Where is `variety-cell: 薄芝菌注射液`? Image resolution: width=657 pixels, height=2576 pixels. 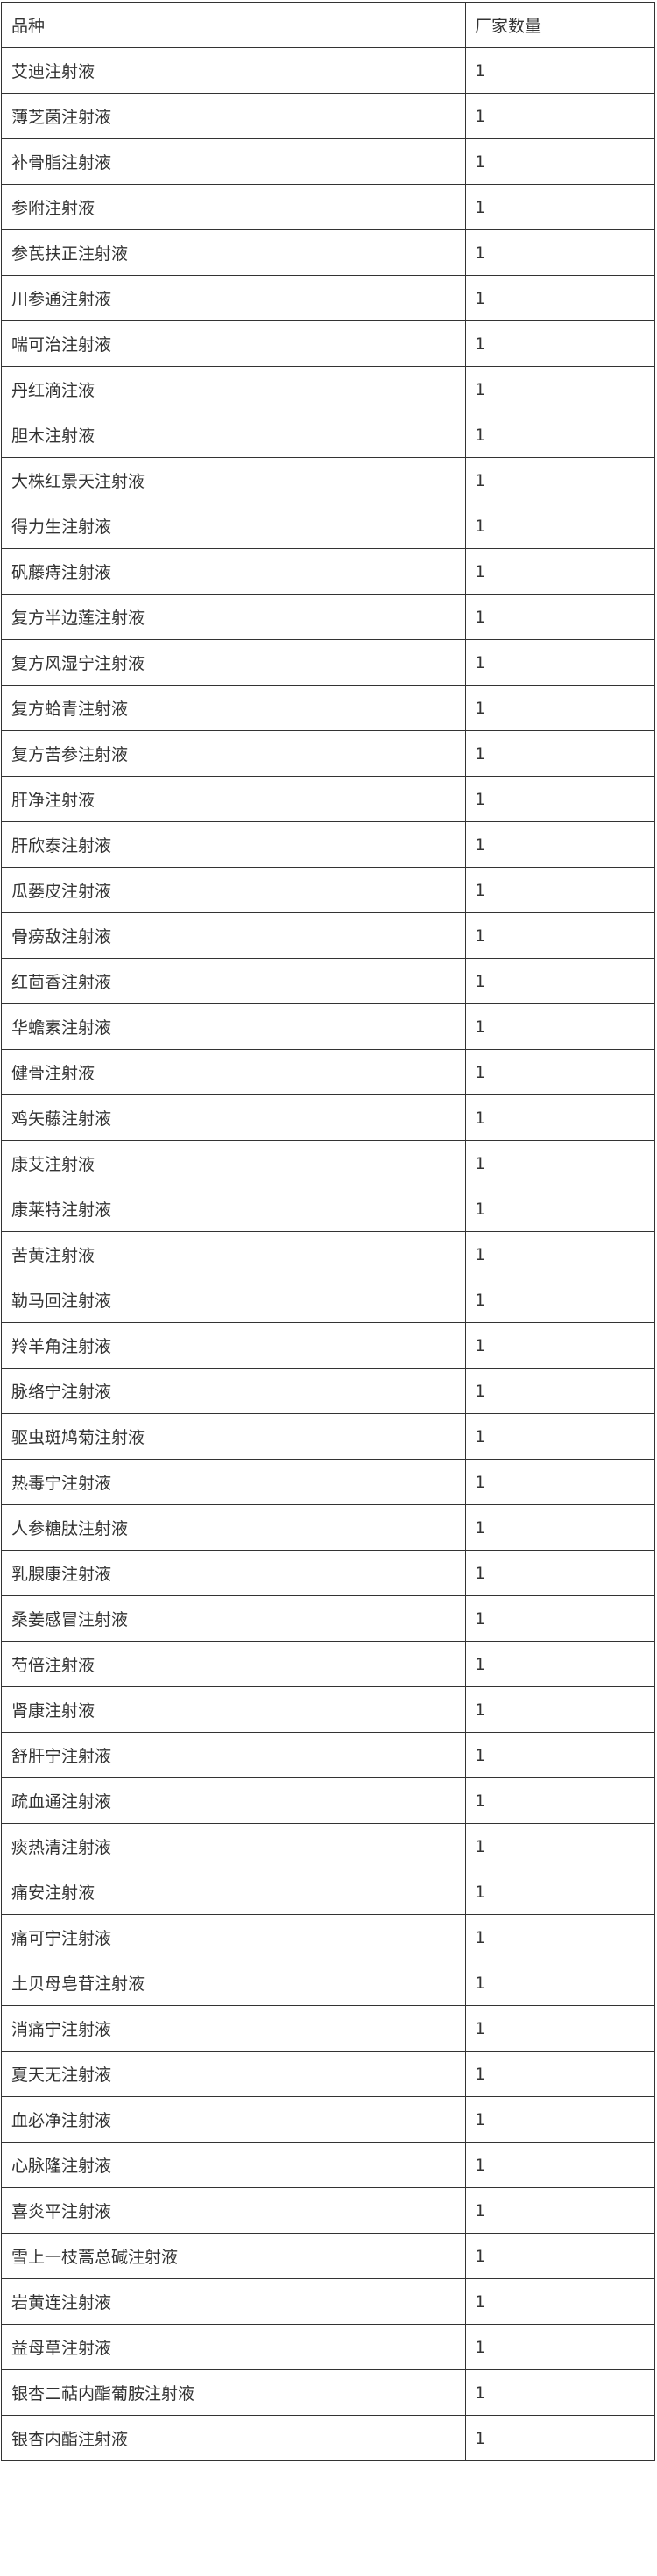
variety-cell: 薄芝菌注射液 is located at coordinates (234, 116).